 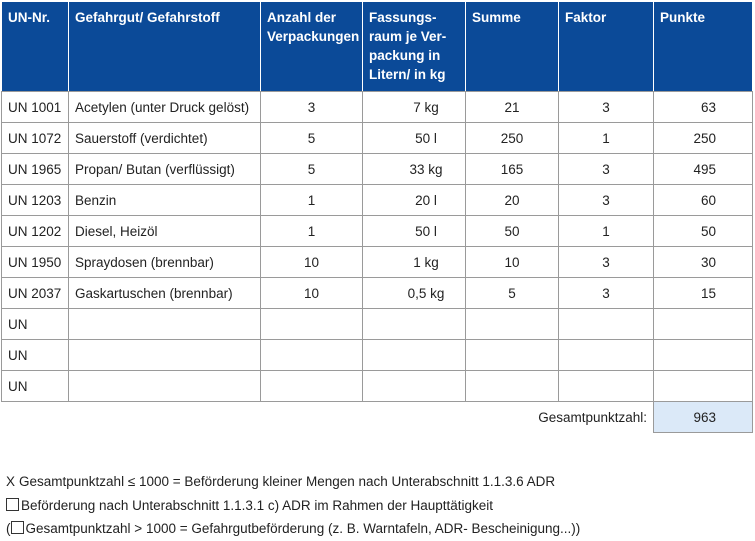 I want to click on total-row: Gesamtpunktzahl: 963, so click(x=377, y=417).